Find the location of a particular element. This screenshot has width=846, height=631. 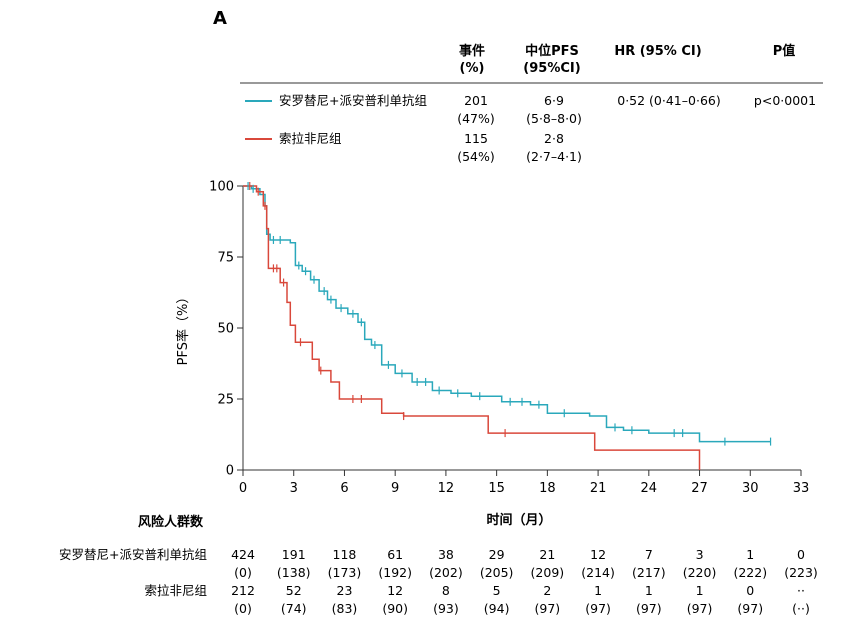

at-risk-count: 61 is located at coordinates (395, 554).